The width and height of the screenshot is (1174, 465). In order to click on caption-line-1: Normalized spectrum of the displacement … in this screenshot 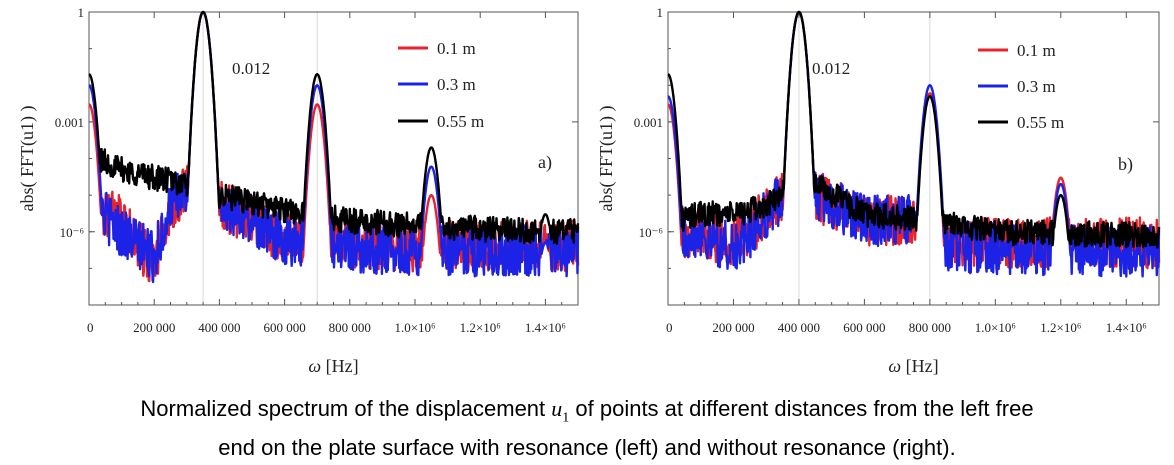, I will do `click(587, 413)`.